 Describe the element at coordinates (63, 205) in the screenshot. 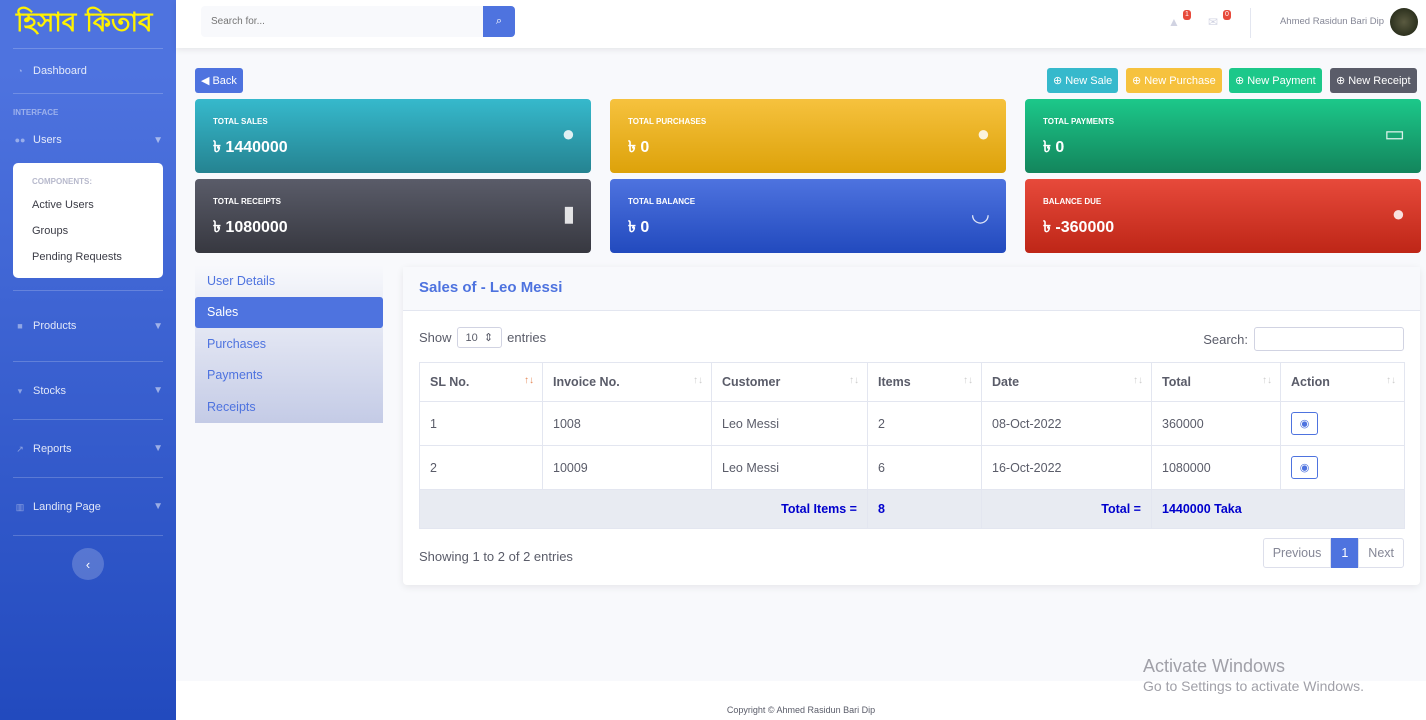

I see `submenu-active-users: Active Users` at that location.